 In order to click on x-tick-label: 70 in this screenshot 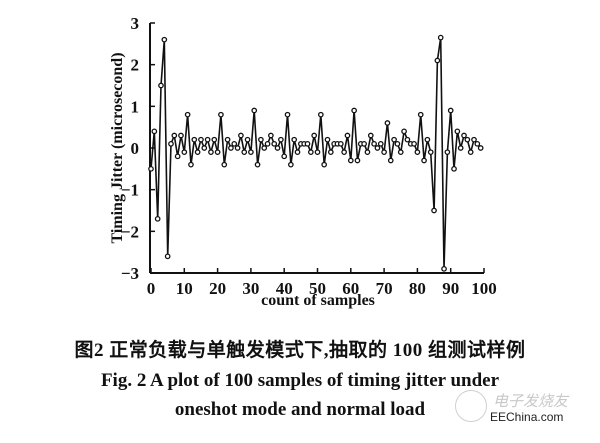, I will do `click(384, 288)`.